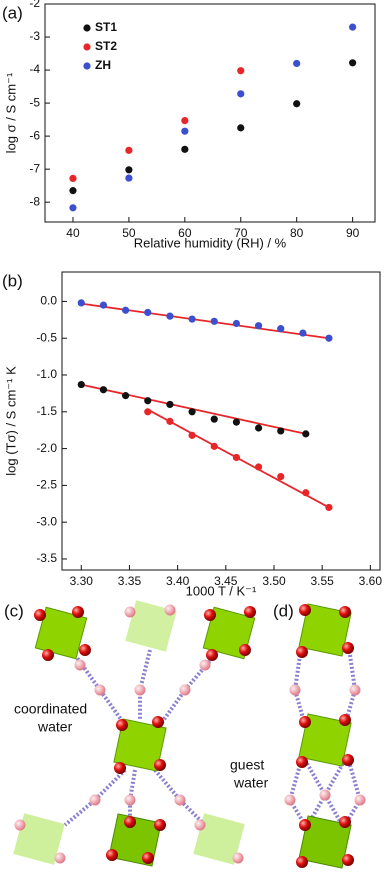  Describe the element at coordinates (48, 301) in the screenshot. I see `y-tick-label: 0.0` at that location.